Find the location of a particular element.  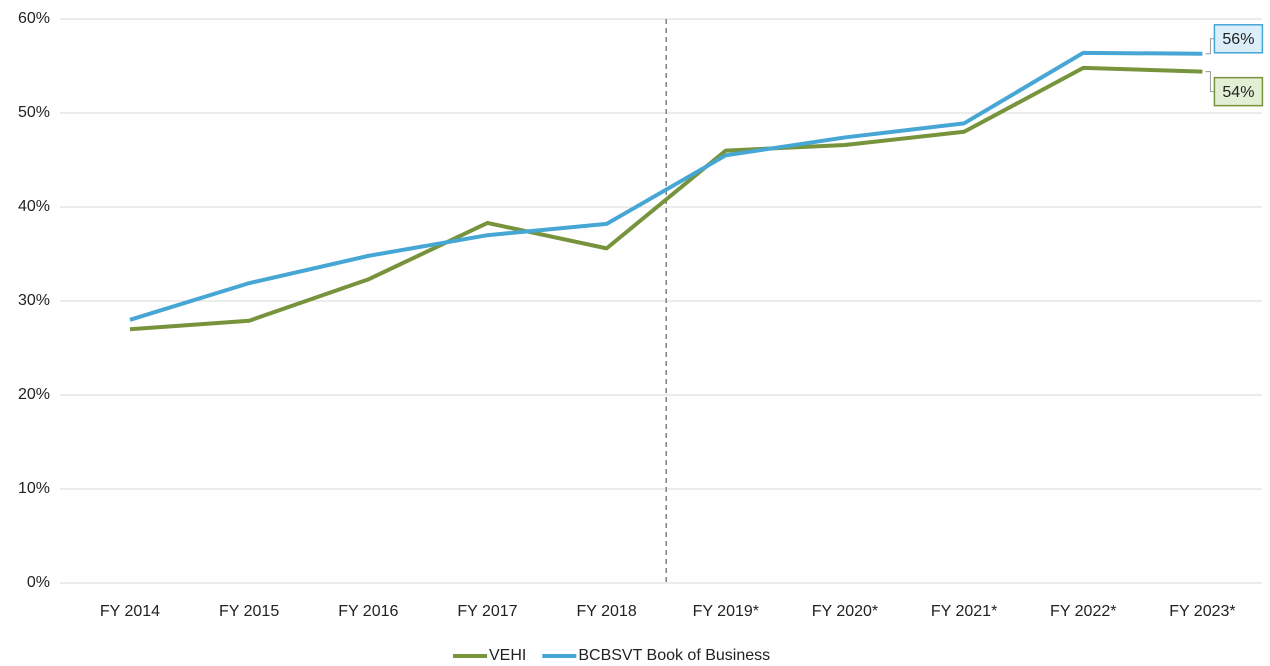

x-tick-label: FY 2019* is located at coordinates (726, 611).